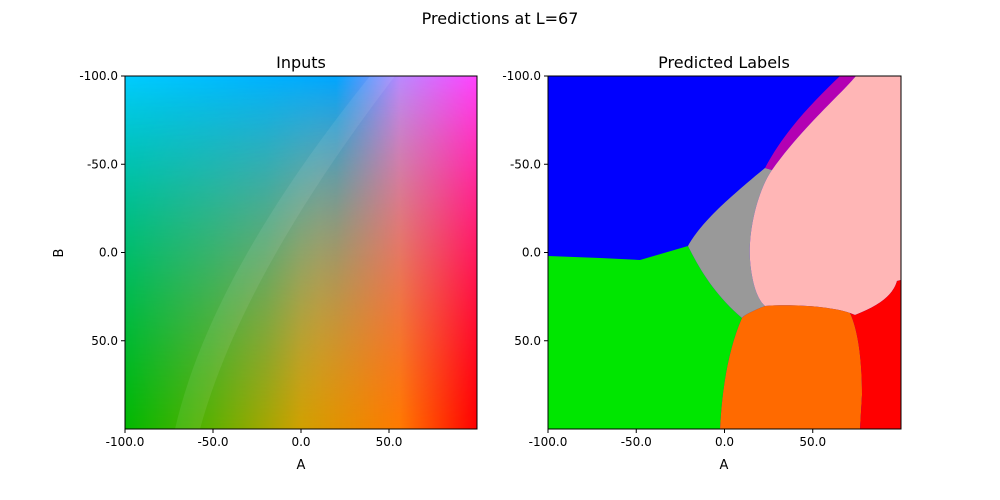  What do you see at coordinates (102, 208) in the screenshot?
I see `inputs-y-ticks: -100.0 -50.0 0.0 50.0` at bounding box center [102, 208].